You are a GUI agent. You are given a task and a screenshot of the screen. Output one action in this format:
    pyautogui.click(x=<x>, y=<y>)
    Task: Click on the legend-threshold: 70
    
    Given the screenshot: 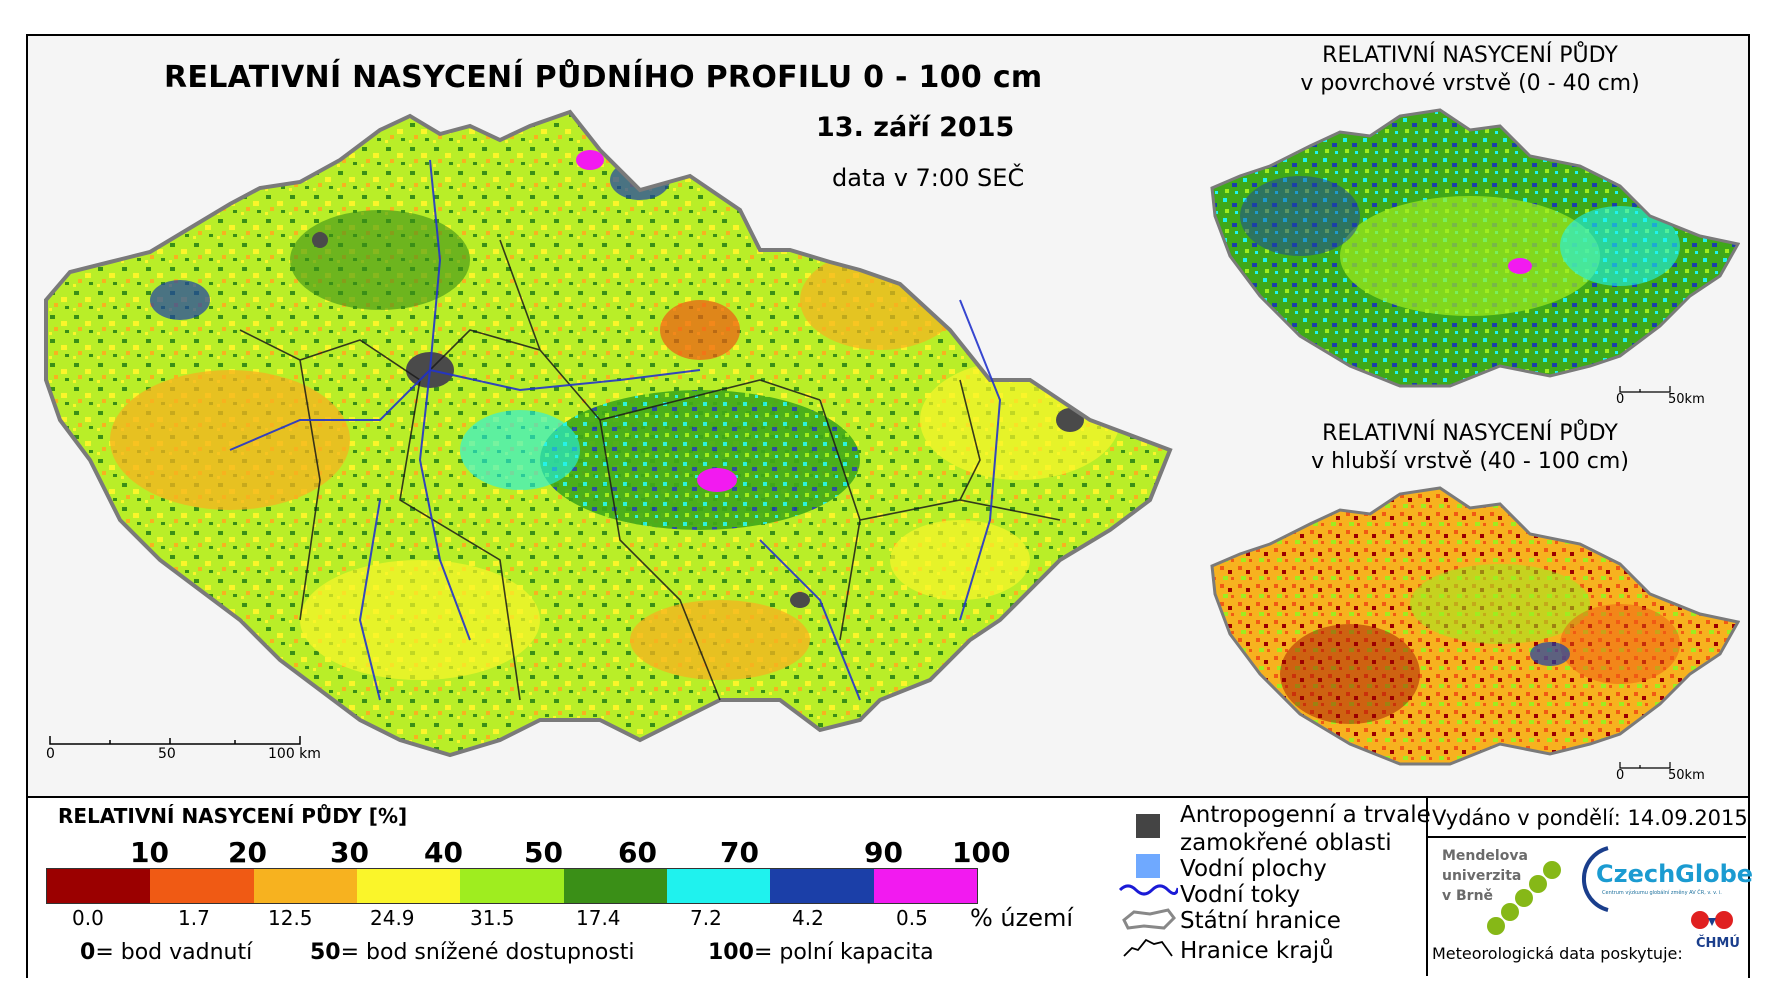 What is the action you would take?
    pyautogui.click(x=739, y=852)
    